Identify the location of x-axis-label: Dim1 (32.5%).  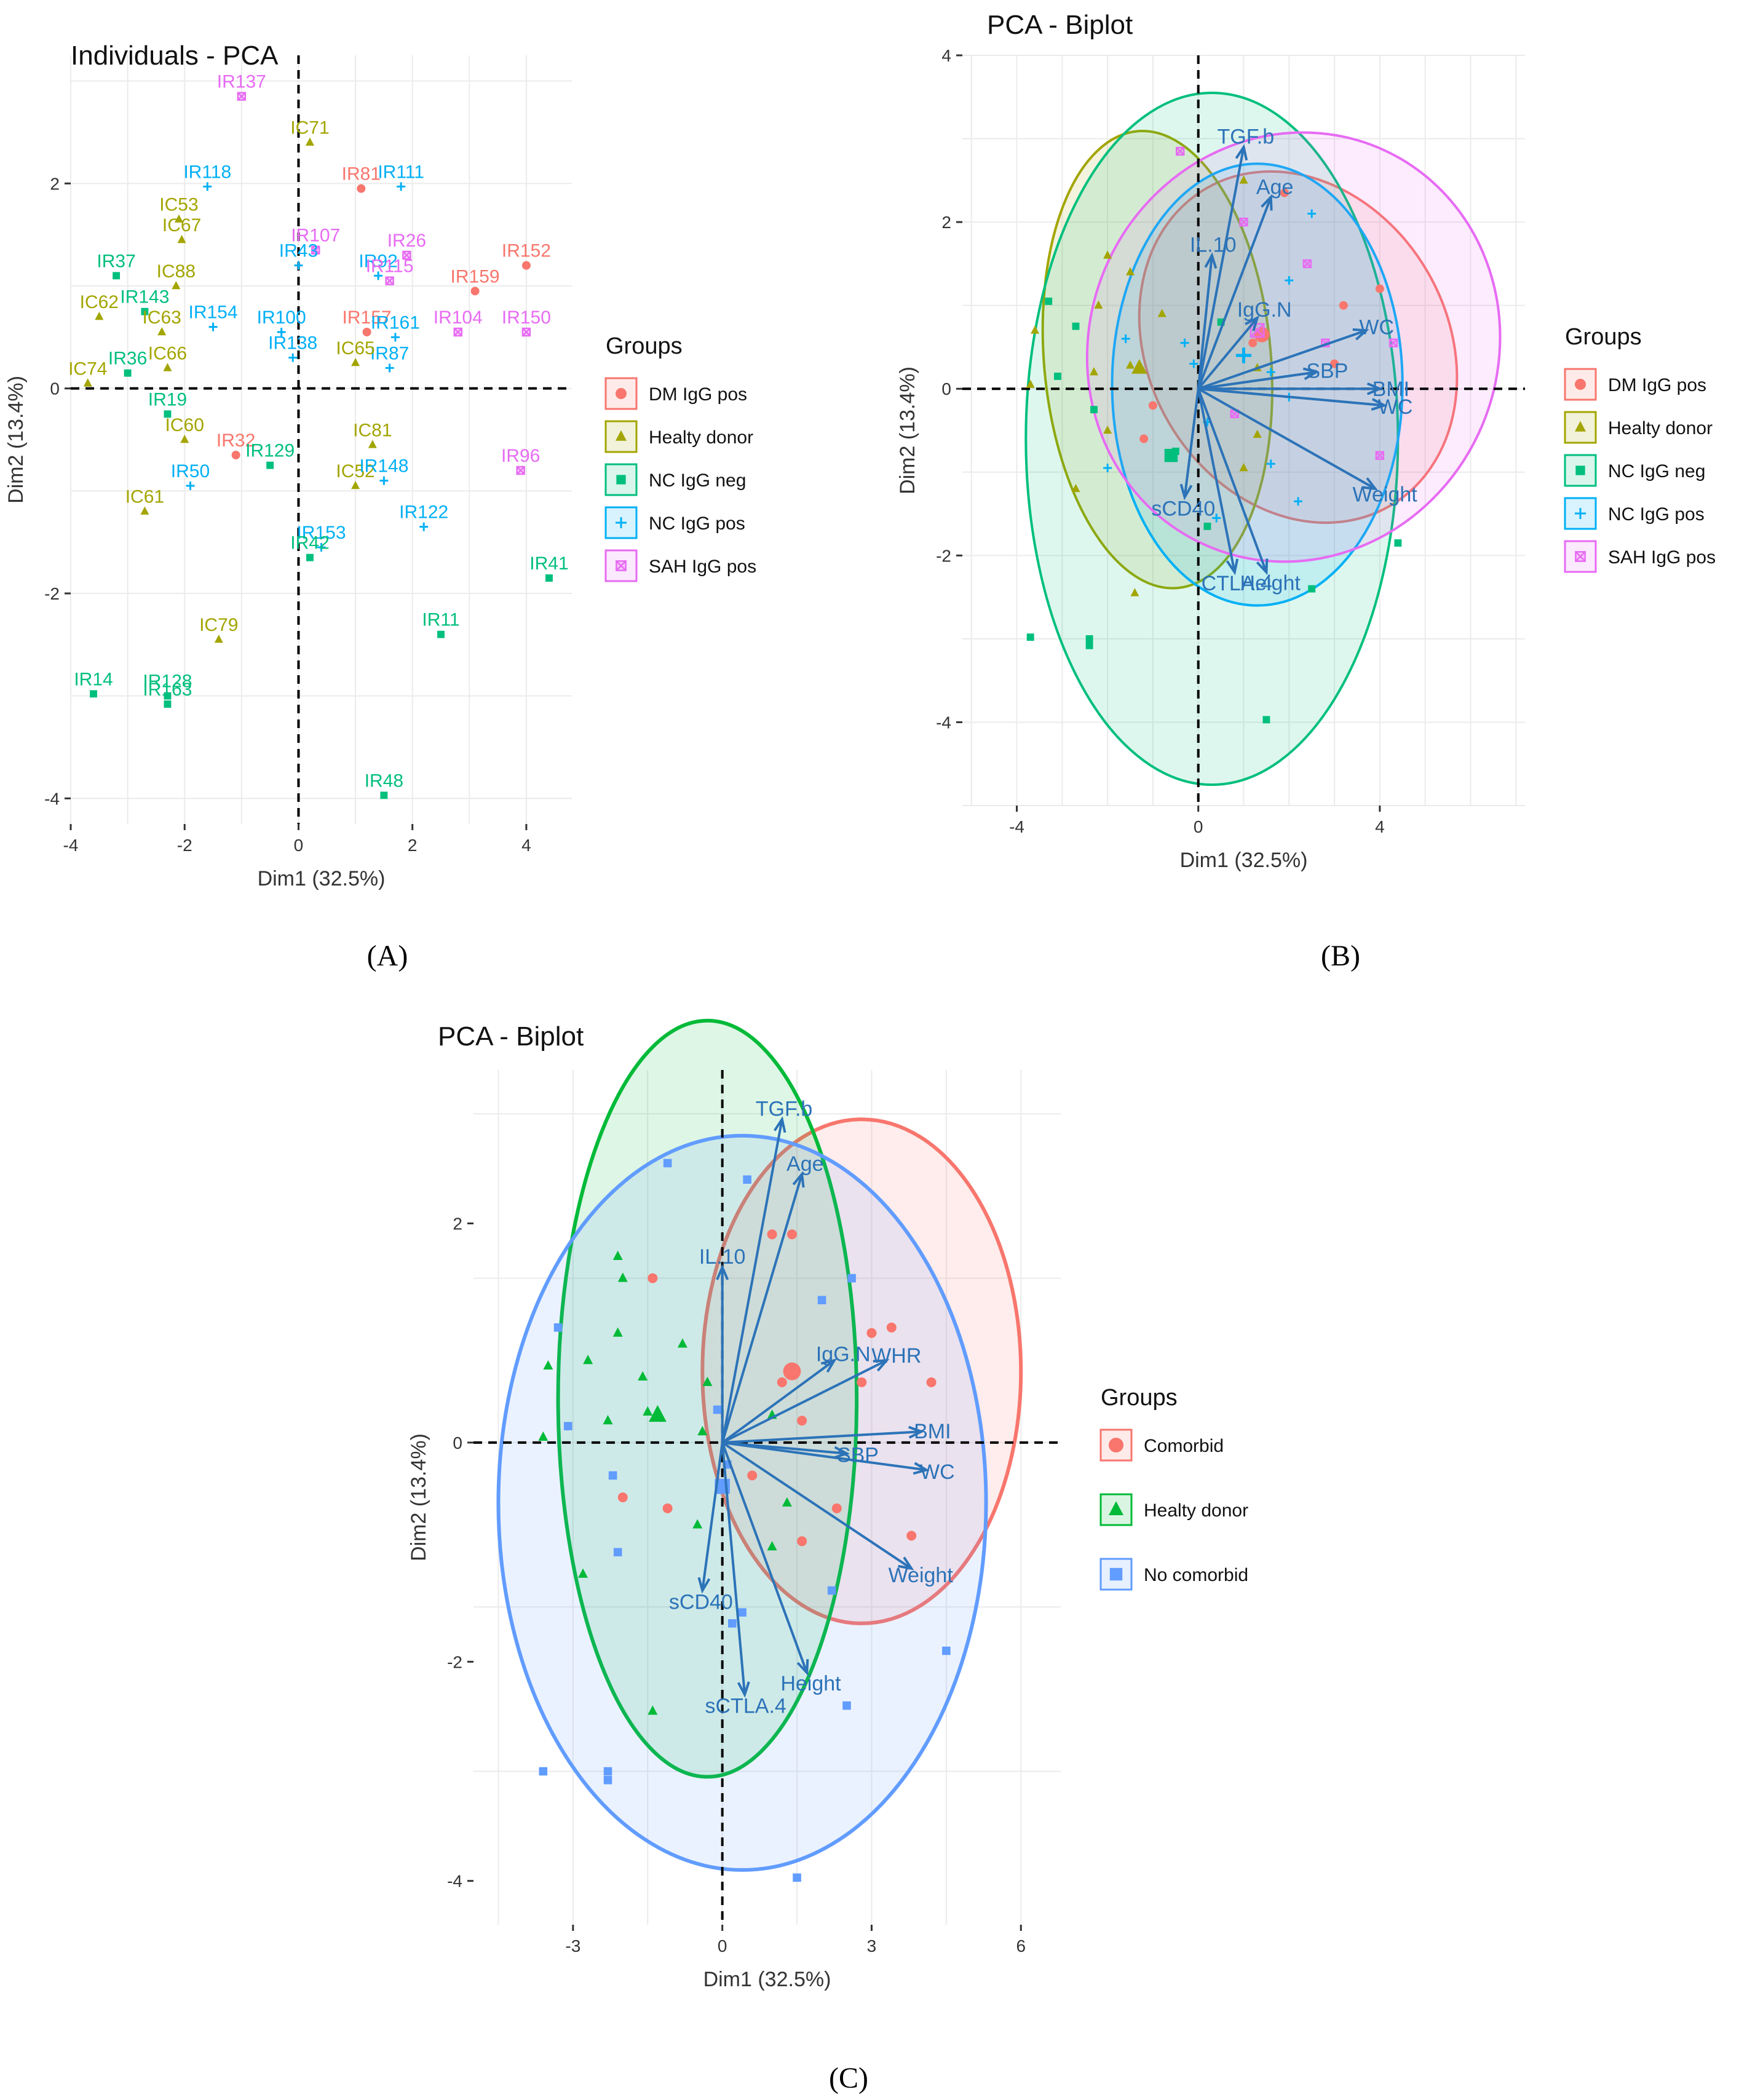
(767, 1979).